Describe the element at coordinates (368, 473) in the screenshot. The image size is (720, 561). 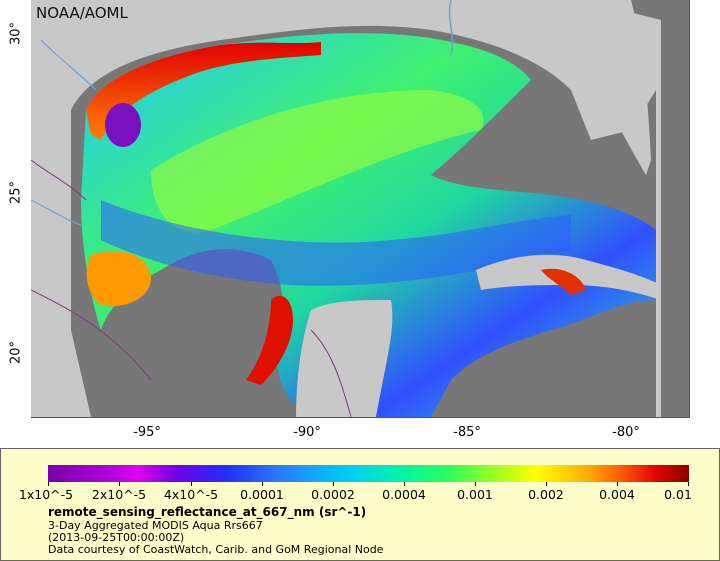
I see `colorbar` at that location.